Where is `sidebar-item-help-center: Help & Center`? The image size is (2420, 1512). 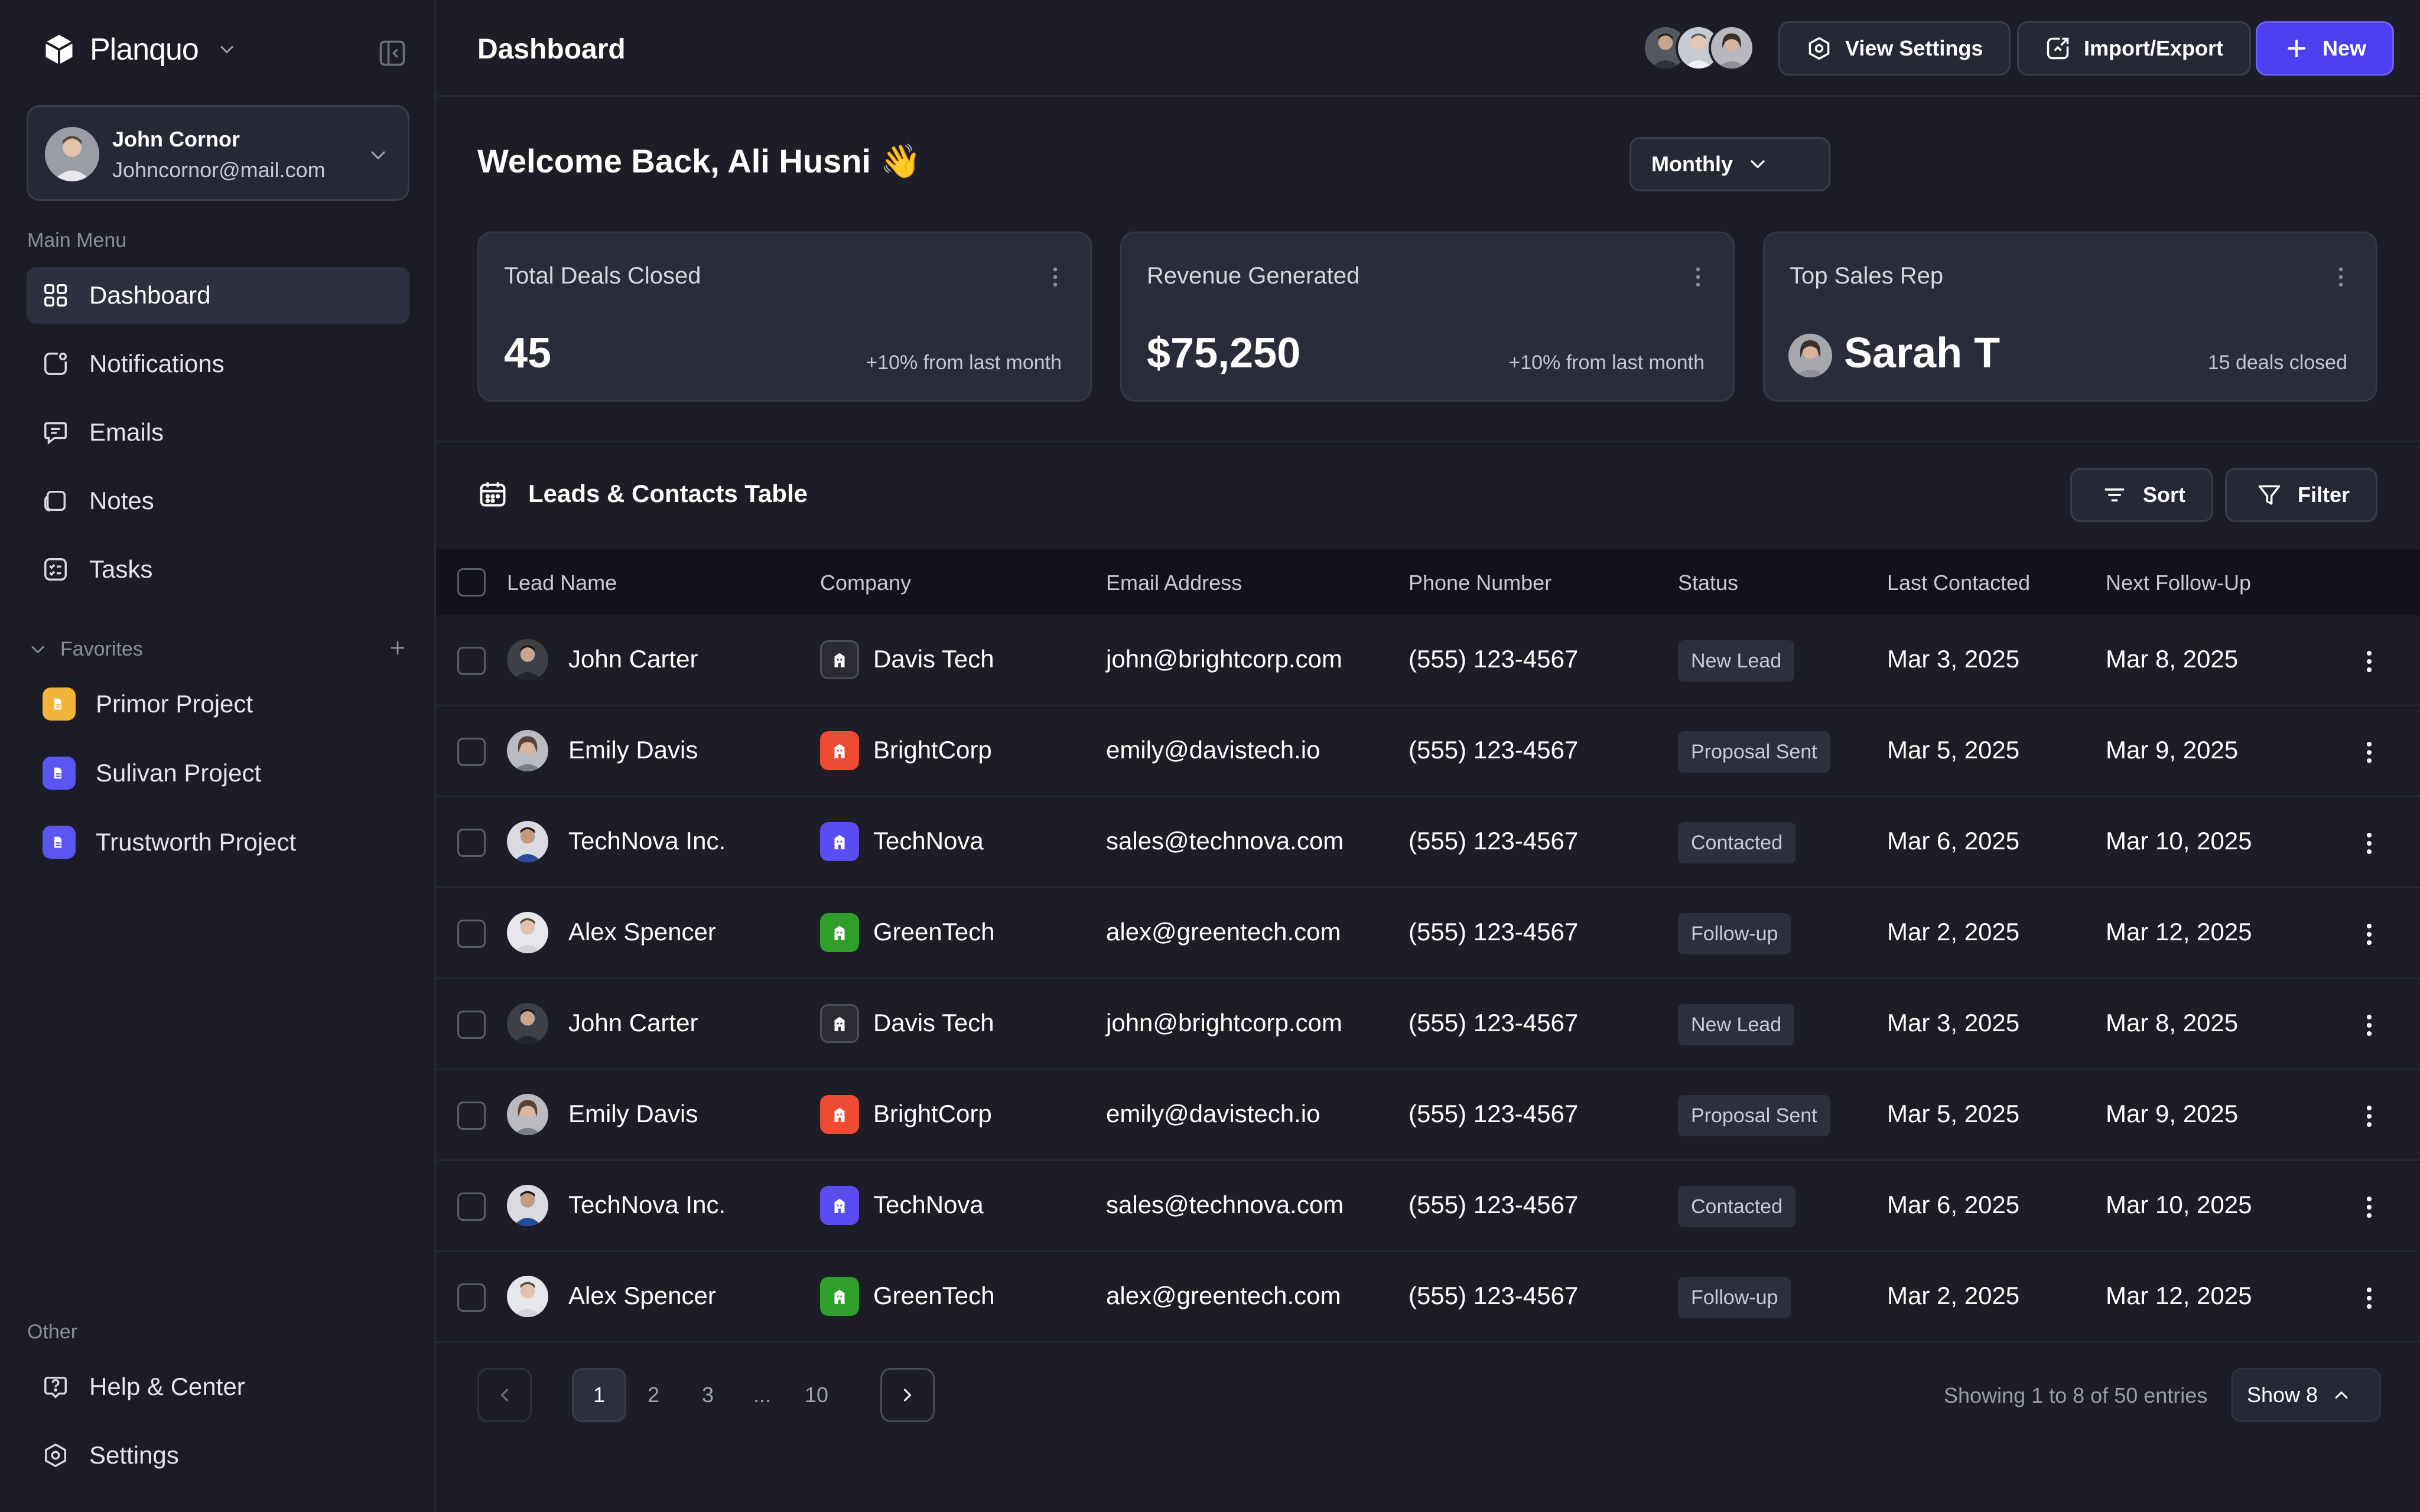 sidebar-item-help-center: Help & Center is located at coordinates (218, 1386).